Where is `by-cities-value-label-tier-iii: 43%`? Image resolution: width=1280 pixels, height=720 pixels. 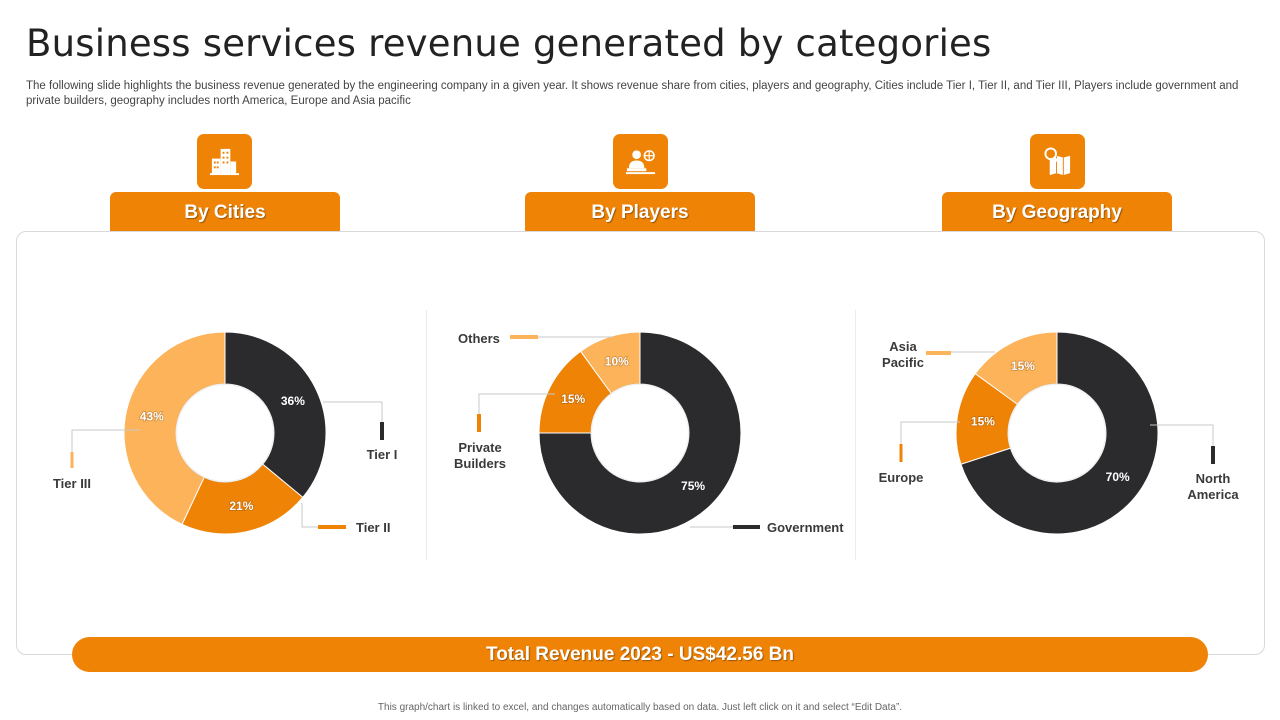
by-cities-value-label-tier-iii: 43% is located at coordinates (152, 417).